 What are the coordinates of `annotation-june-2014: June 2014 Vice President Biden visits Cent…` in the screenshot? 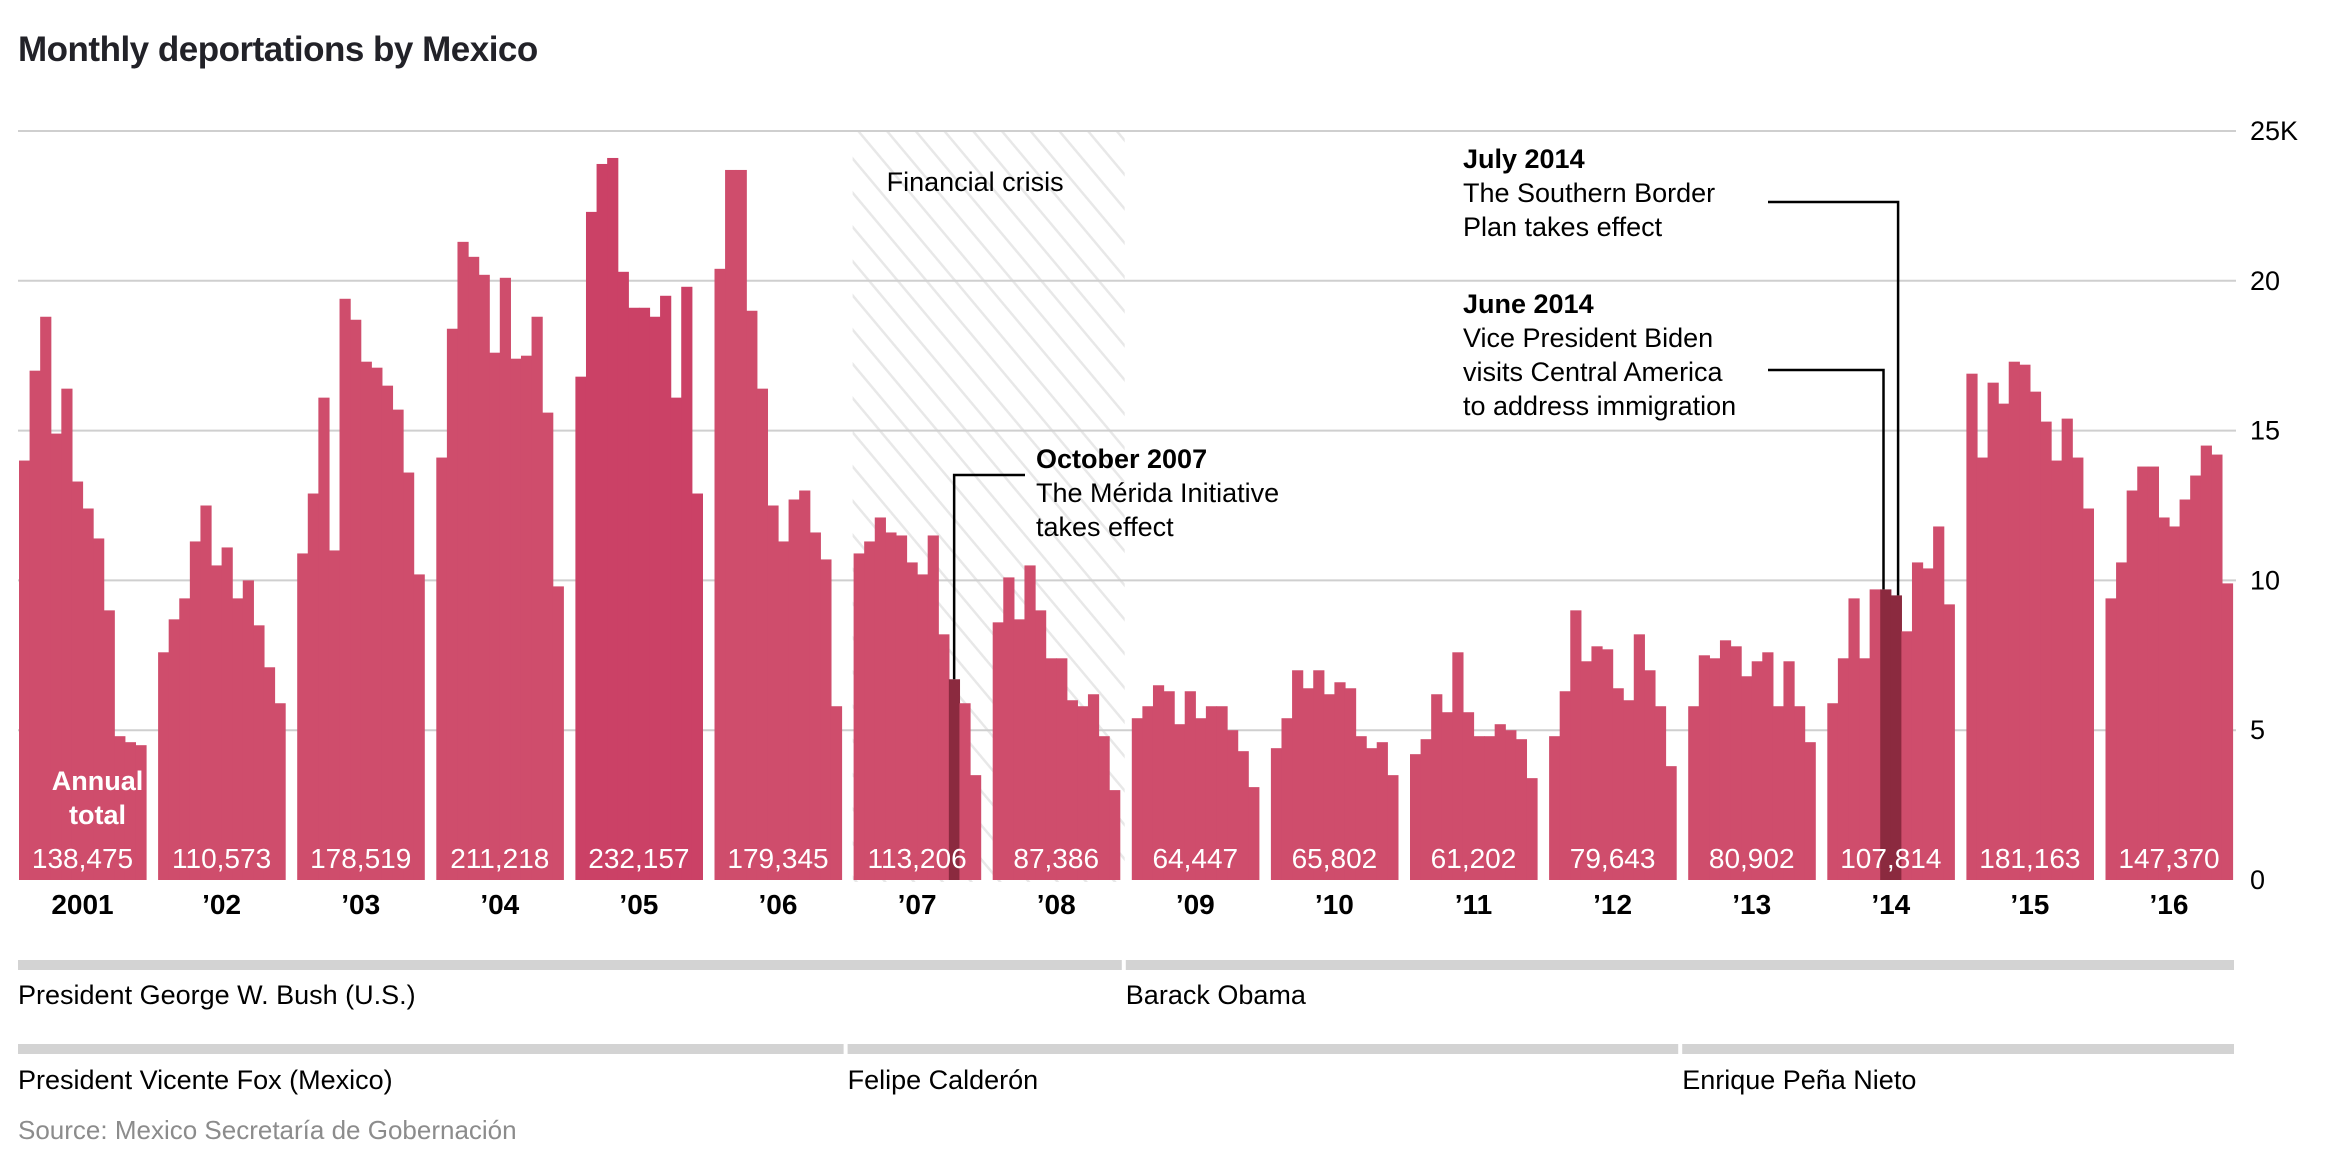 It's located at (1599, 355).